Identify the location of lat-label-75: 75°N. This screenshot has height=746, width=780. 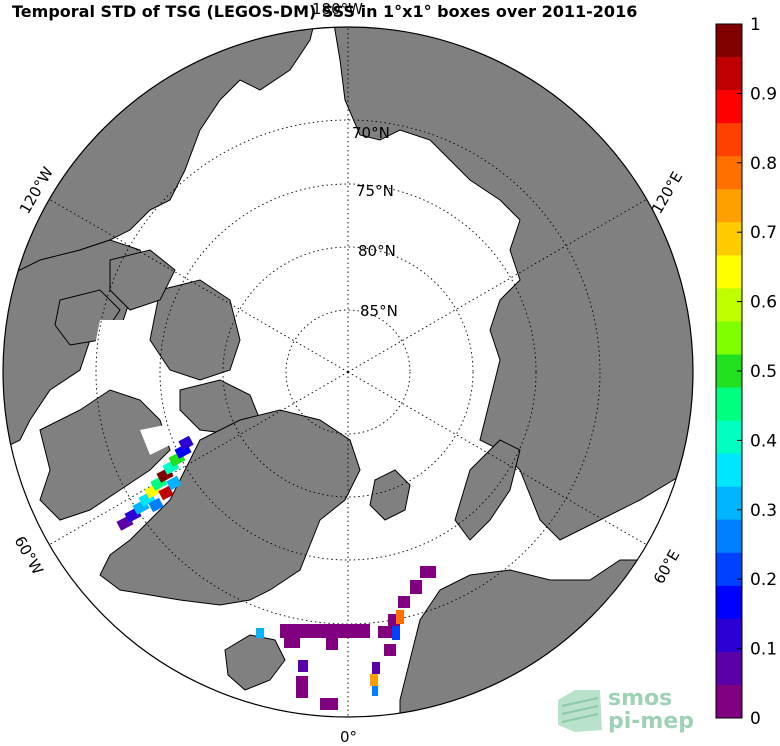
(375, 191).